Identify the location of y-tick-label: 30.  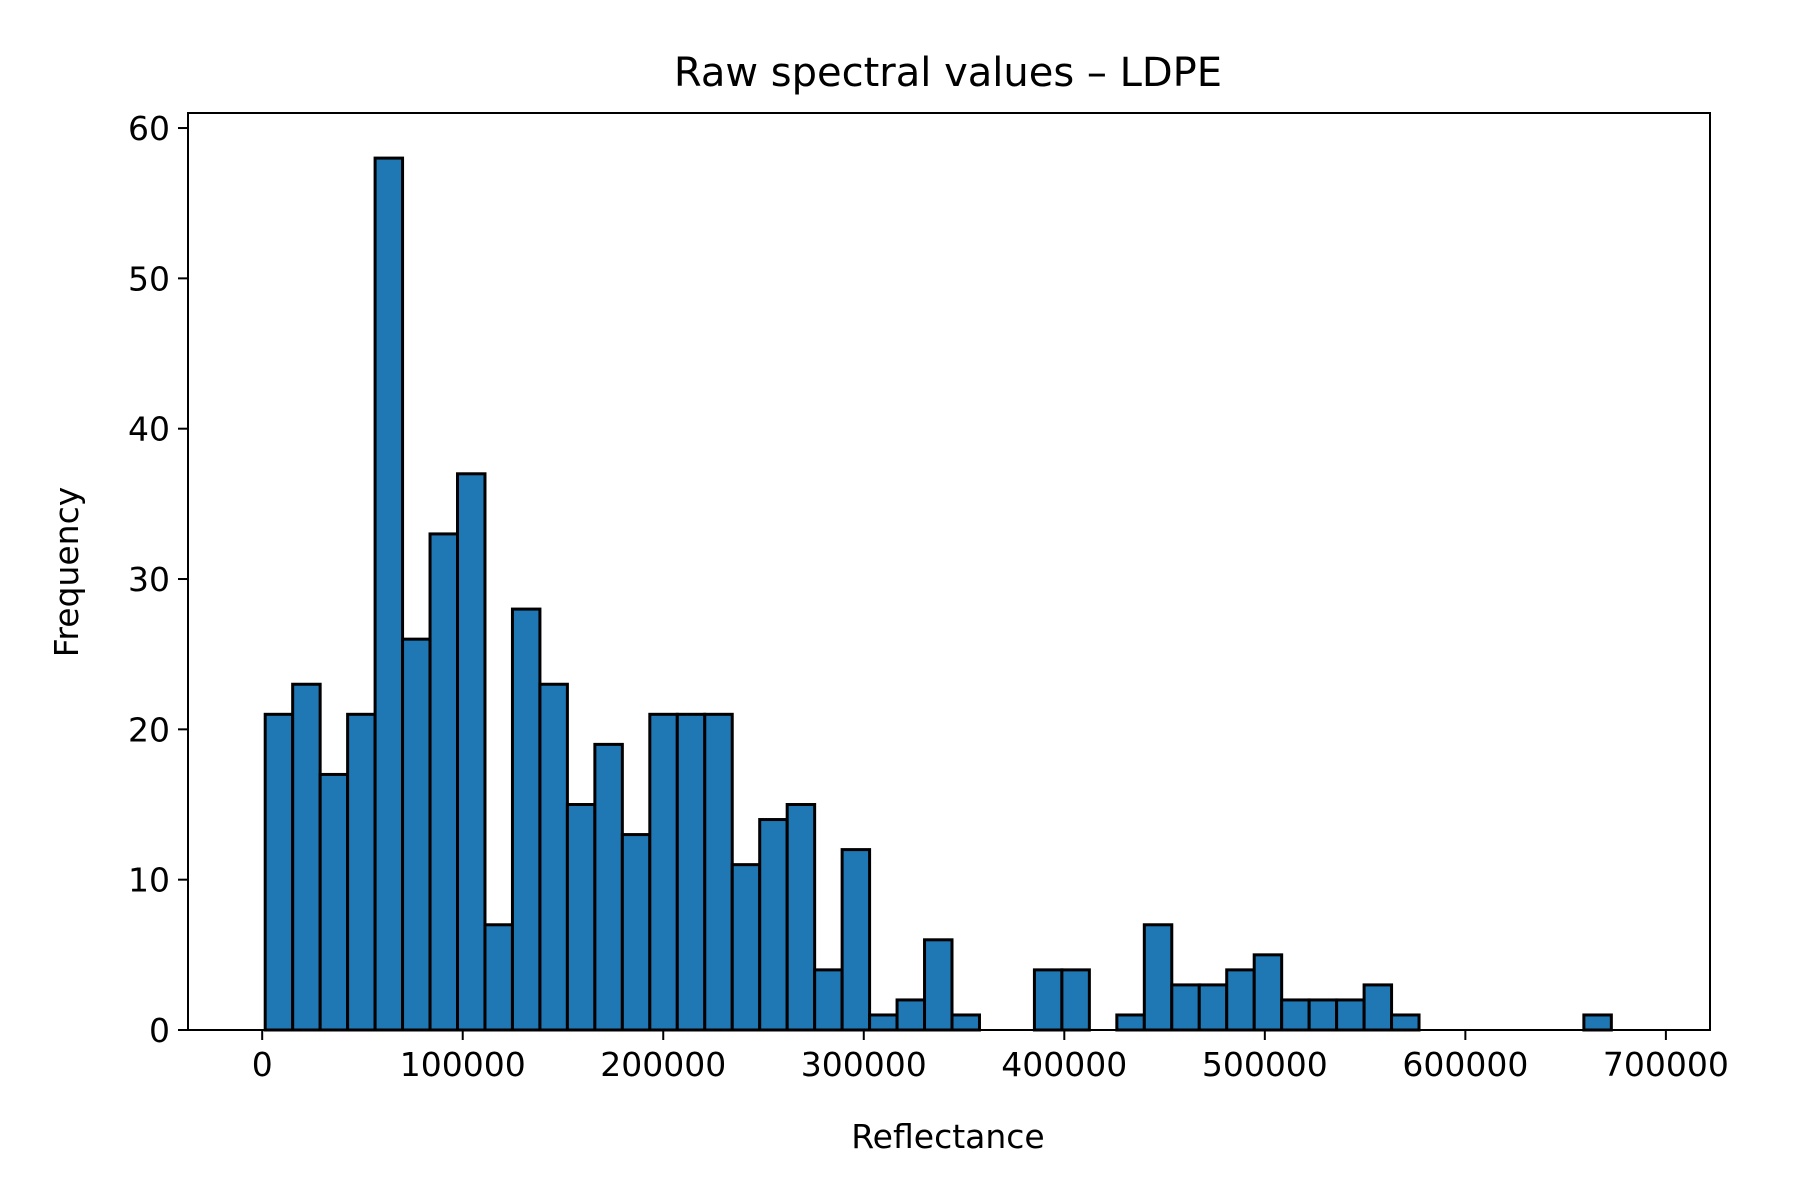
(149, 579).